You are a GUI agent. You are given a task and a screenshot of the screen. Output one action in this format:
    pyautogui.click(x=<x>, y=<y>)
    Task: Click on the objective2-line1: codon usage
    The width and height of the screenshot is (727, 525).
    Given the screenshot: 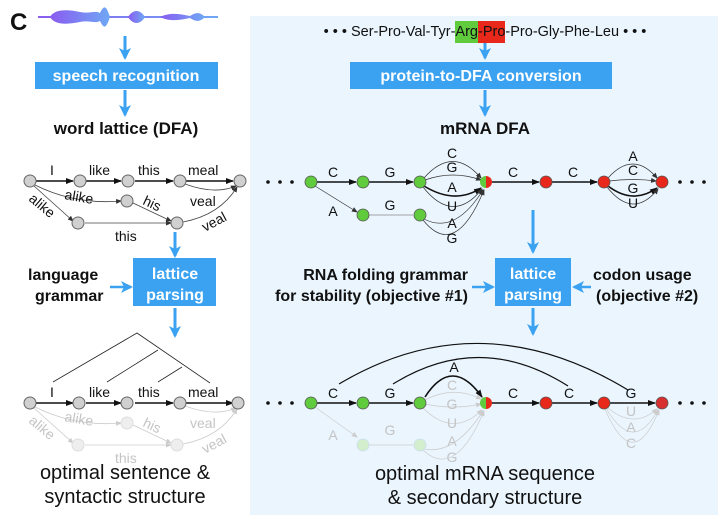 What is the action you would take?
    pyautogui.click(x=642, y=275)
    